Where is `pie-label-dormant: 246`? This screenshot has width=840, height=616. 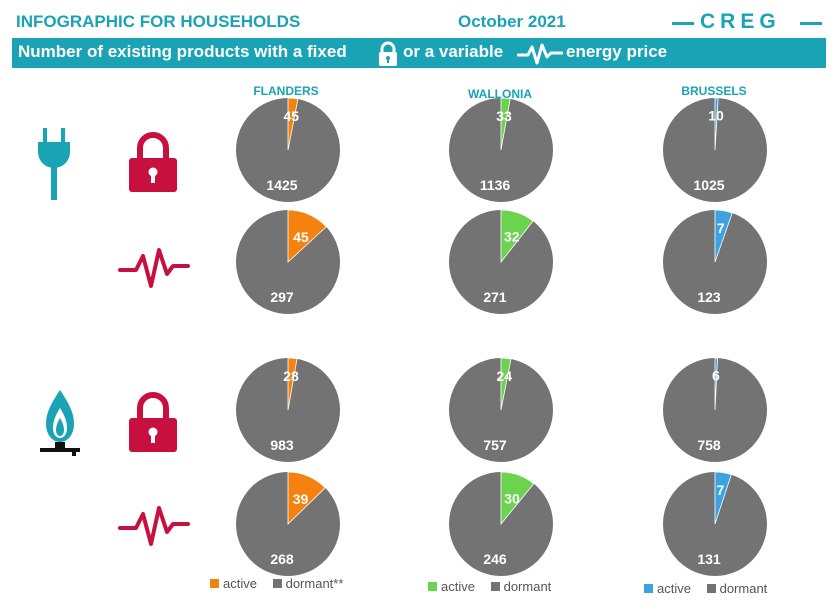 pie-label-dormant: 246 is located at coordinates (495, 559).